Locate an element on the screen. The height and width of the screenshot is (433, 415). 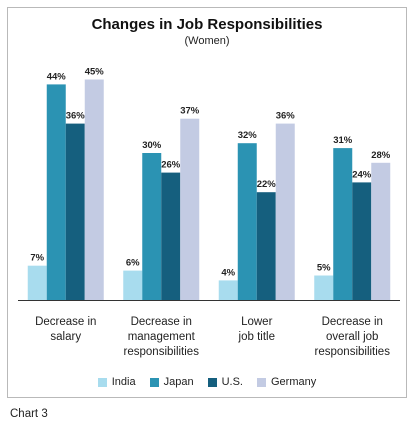
figure-caption: Chart 3 is located at coordinates (29, 414).